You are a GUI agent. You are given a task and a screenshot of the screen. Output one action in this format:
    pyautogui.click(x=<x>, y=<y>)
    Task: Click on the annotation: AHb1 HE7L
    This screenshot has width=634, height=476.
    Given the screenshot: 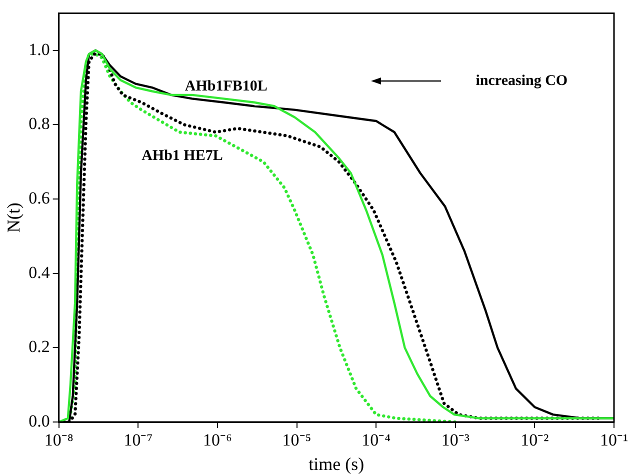 What is the action you would take?
    pyautogui.click(x=182, y=156)
    